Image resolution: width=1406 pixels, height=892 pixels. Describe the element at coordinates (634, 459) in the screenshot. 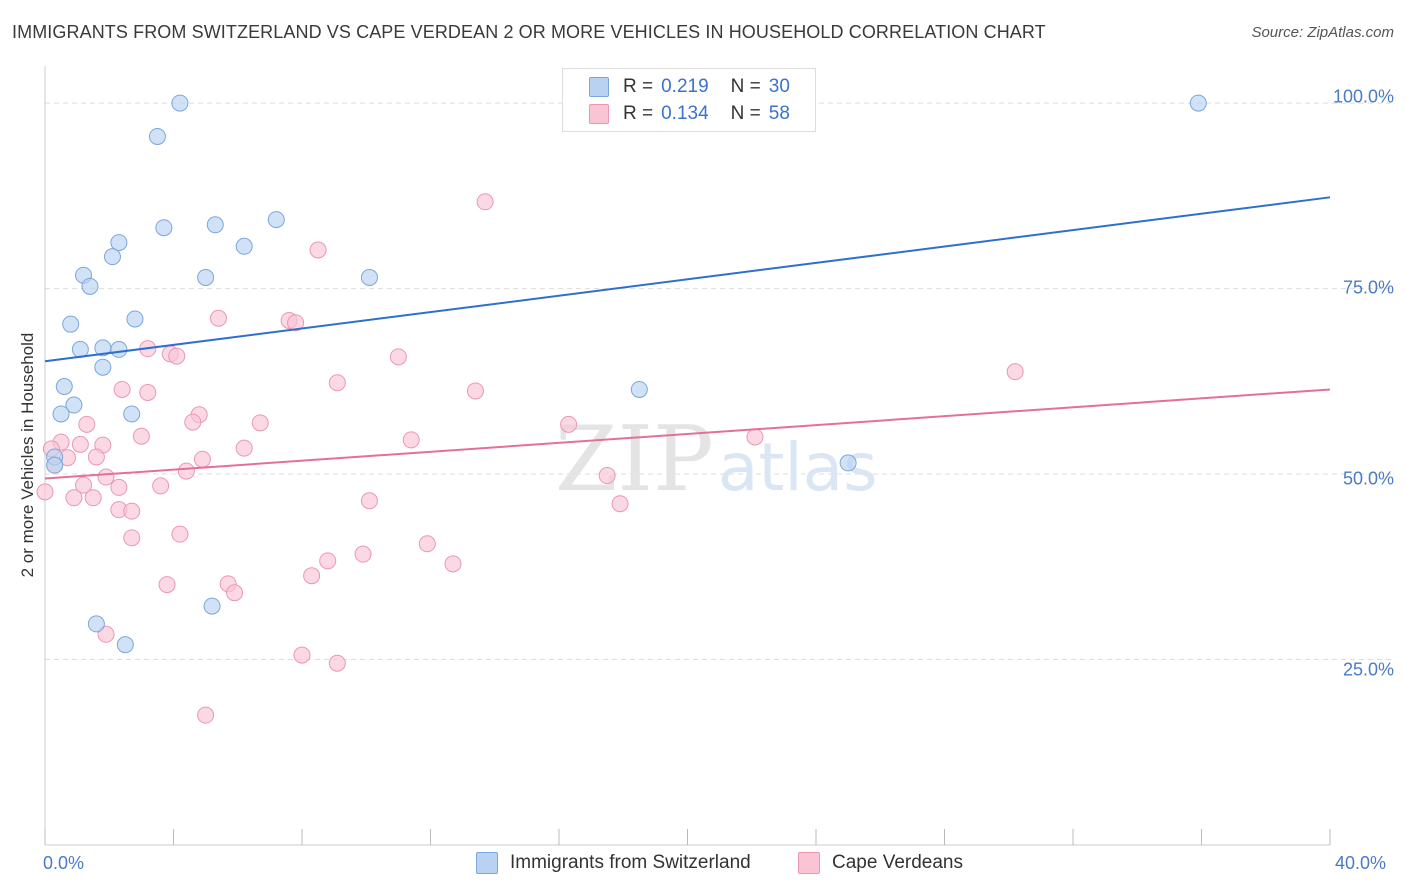

I see `watermark-zip: ZIP` at that location.